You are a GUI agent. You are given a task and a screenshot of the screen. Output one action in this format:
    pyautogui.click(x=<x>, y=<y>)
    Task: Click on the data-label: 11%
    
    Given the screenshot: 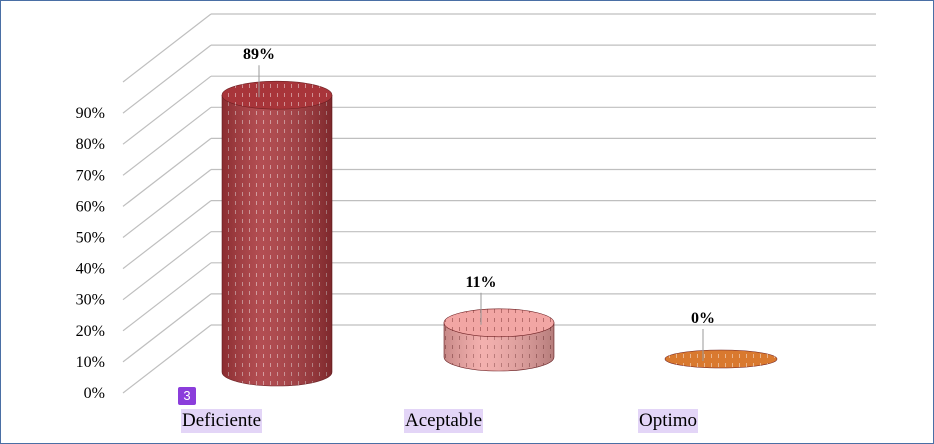 What is the action you would take?
    pyautogui.click(x=480, y=282)
    